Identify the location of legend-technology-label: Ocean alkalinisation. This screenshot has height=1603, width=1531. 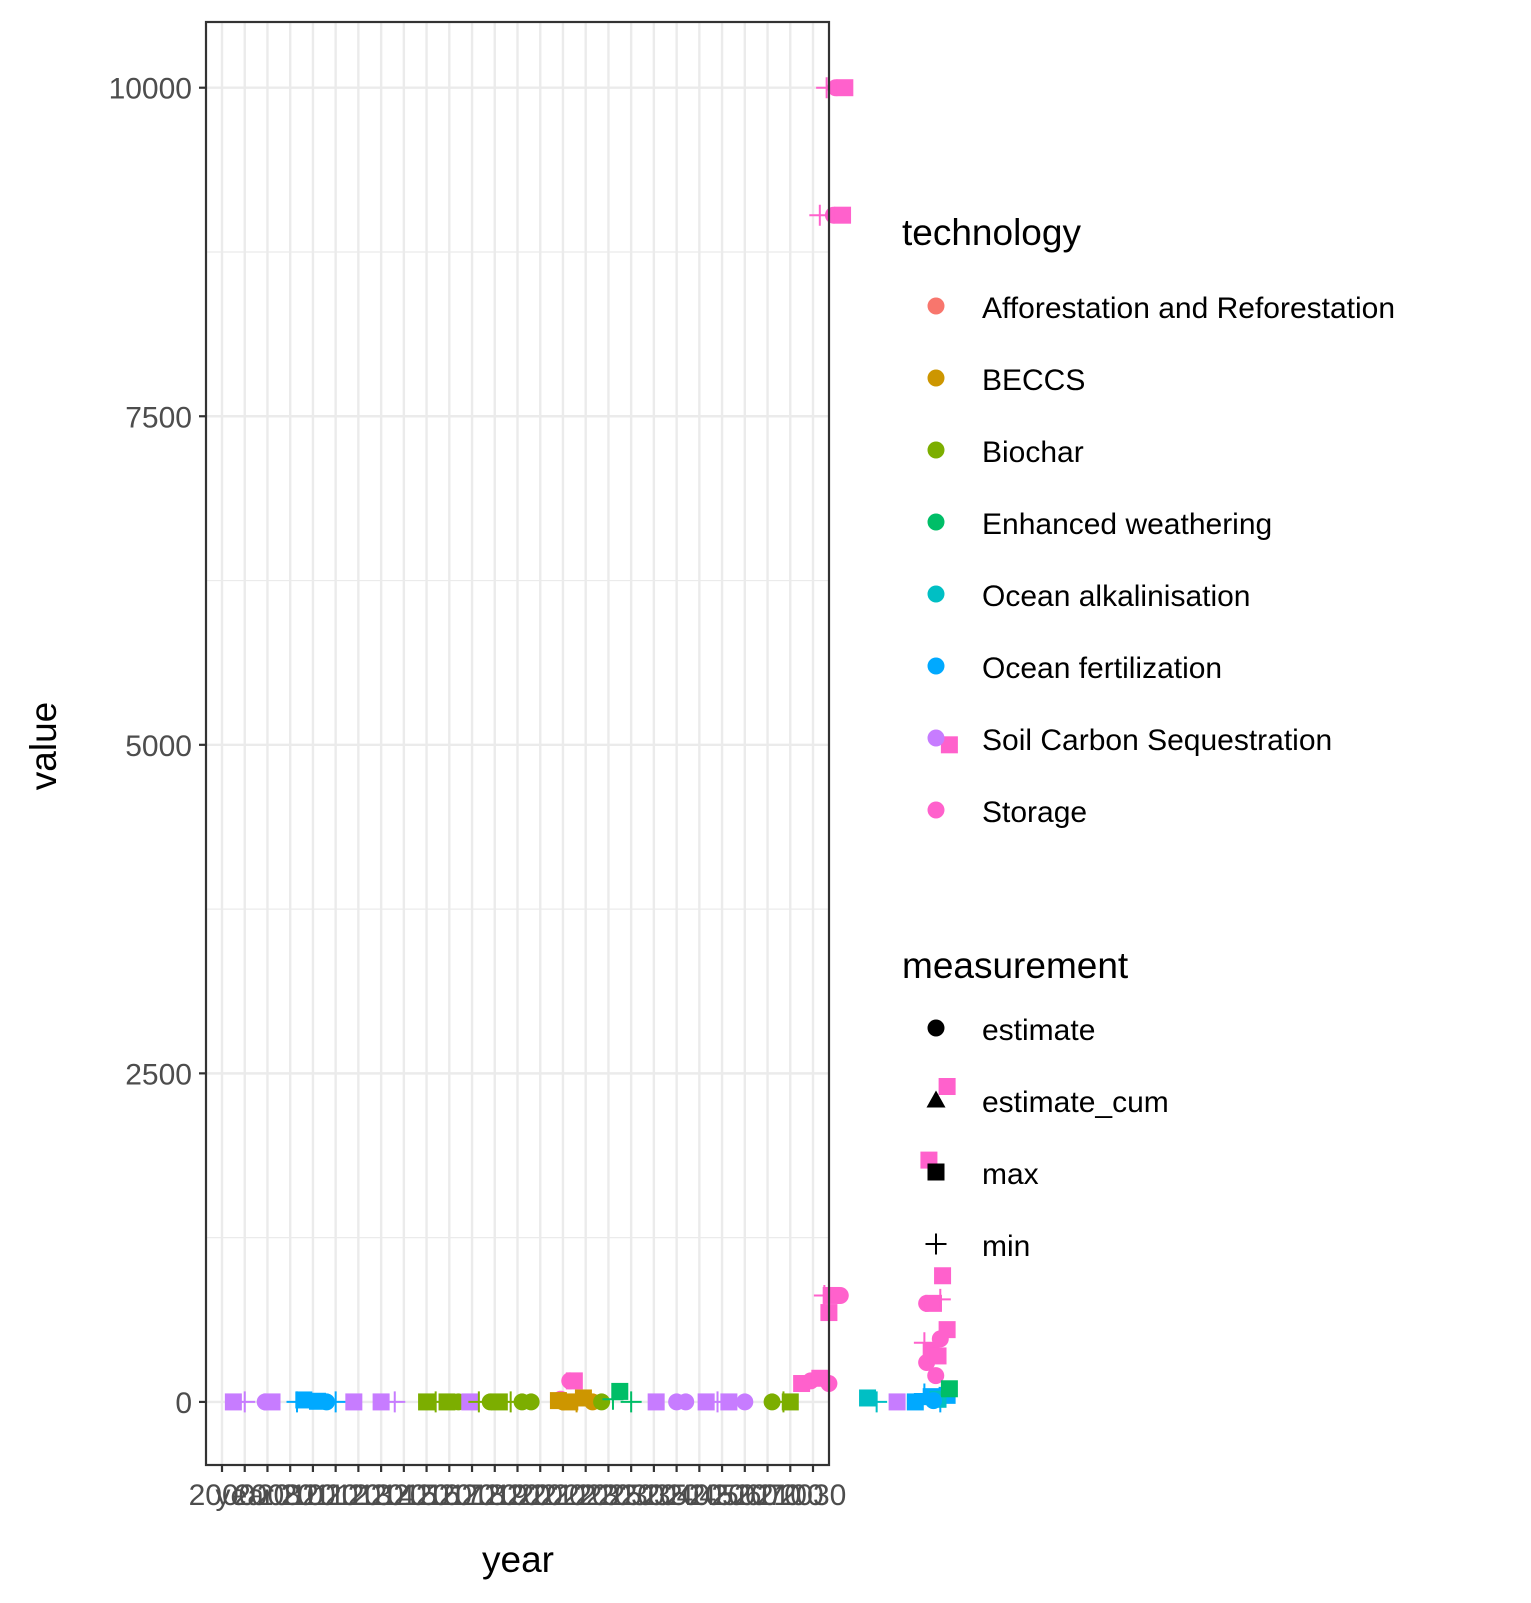
(1116, 596).